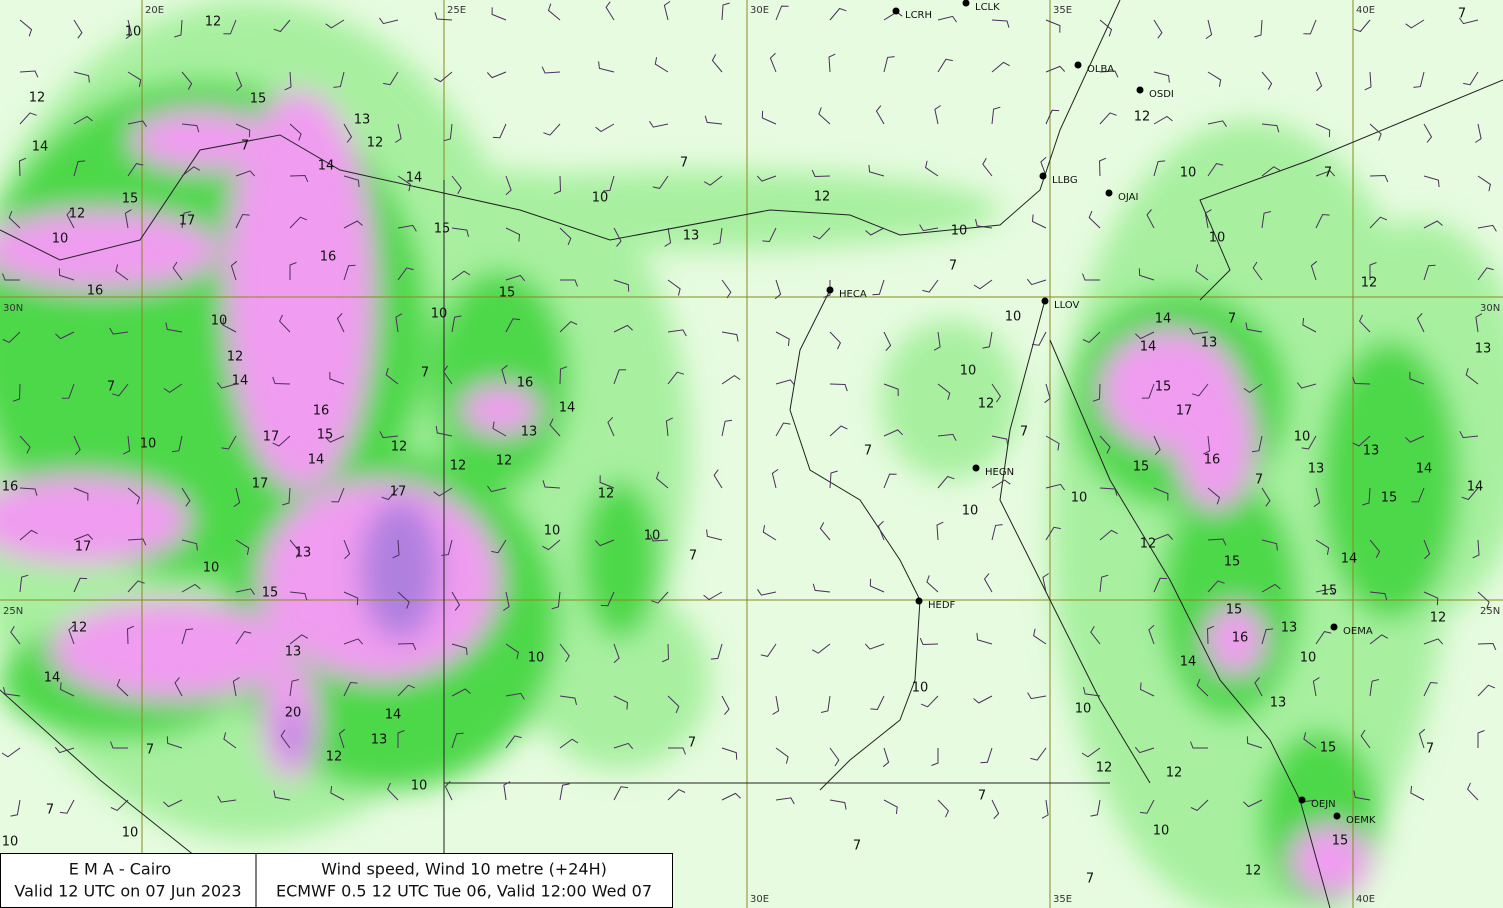  Describe the element at coordinates (1323, 804) in the screenshot. I see `station-label: OEJN` at that location.